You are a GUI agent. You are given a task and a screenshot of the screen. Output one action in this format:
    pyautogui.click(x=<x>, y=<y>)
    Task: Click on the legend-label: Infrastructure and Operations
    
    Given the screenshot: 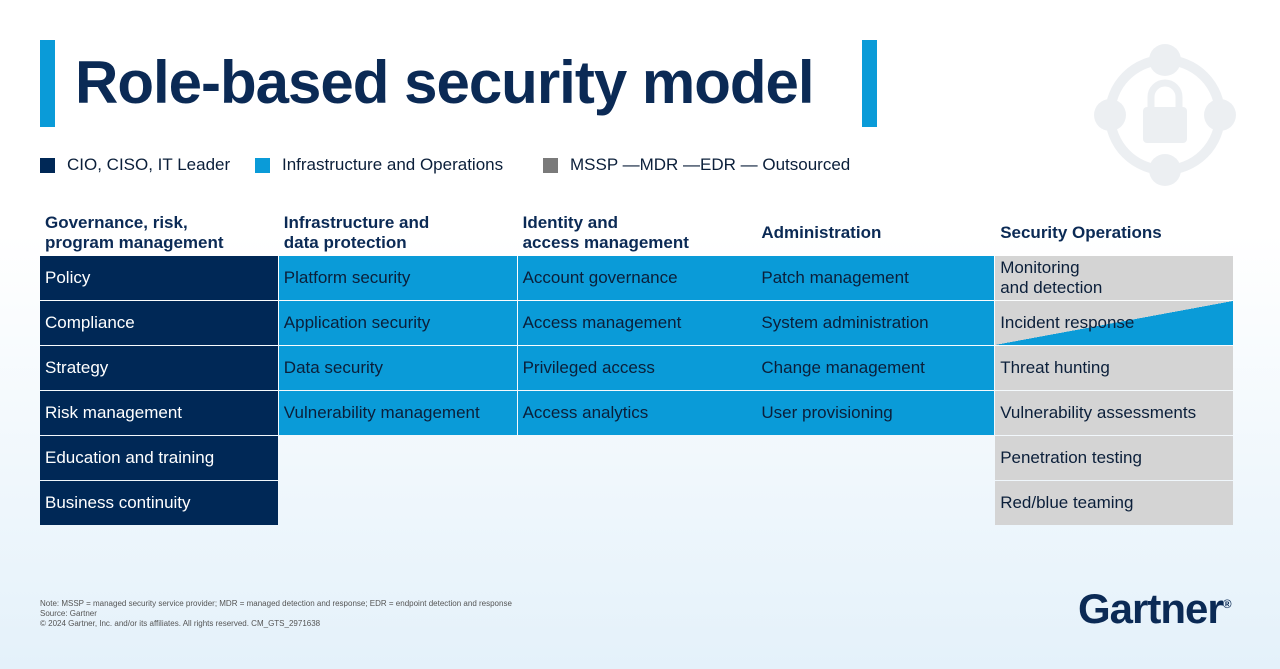 What is the action you would take?
    pyautogui.click(x=393, y=164)
    